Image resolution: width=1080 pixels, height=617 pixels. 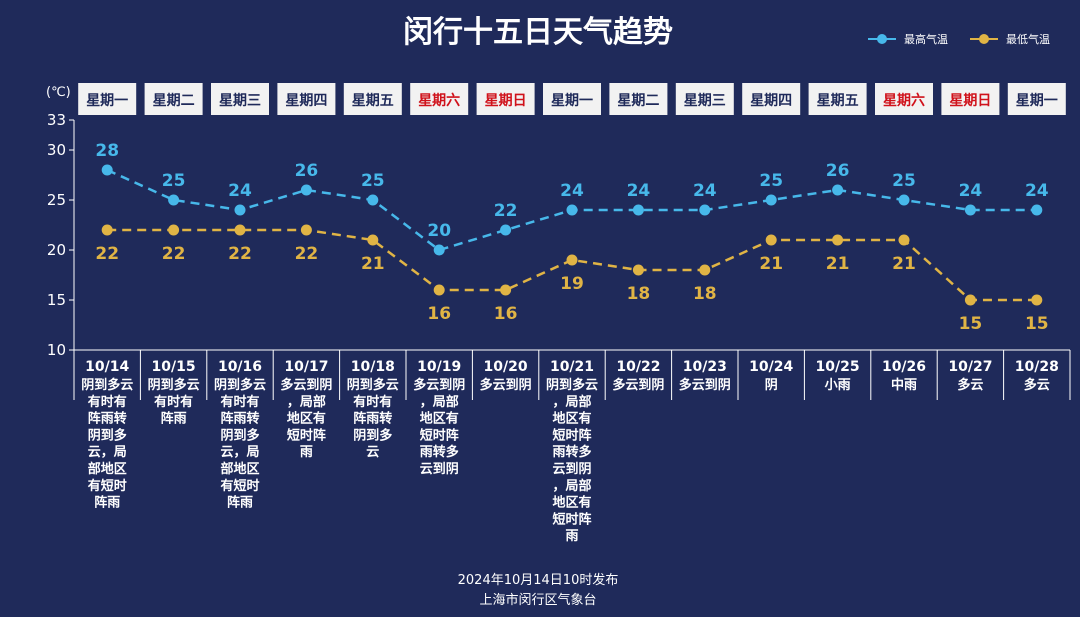 I want to click on weekday-label: 星期六, so click(x=904, y=100).